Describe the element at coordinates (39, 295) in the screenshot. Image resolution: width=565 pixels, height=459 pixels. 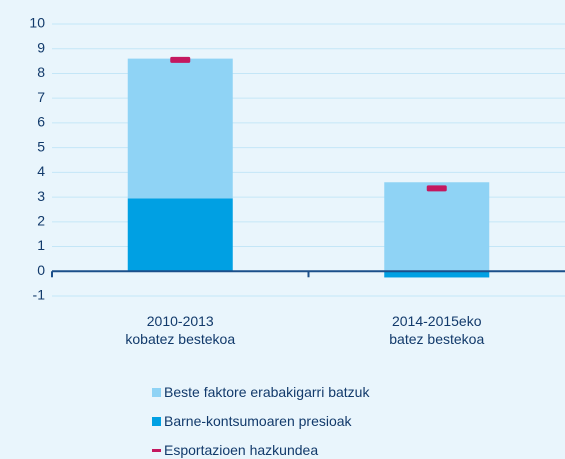
I see `y-tick-label: -1` at that location.